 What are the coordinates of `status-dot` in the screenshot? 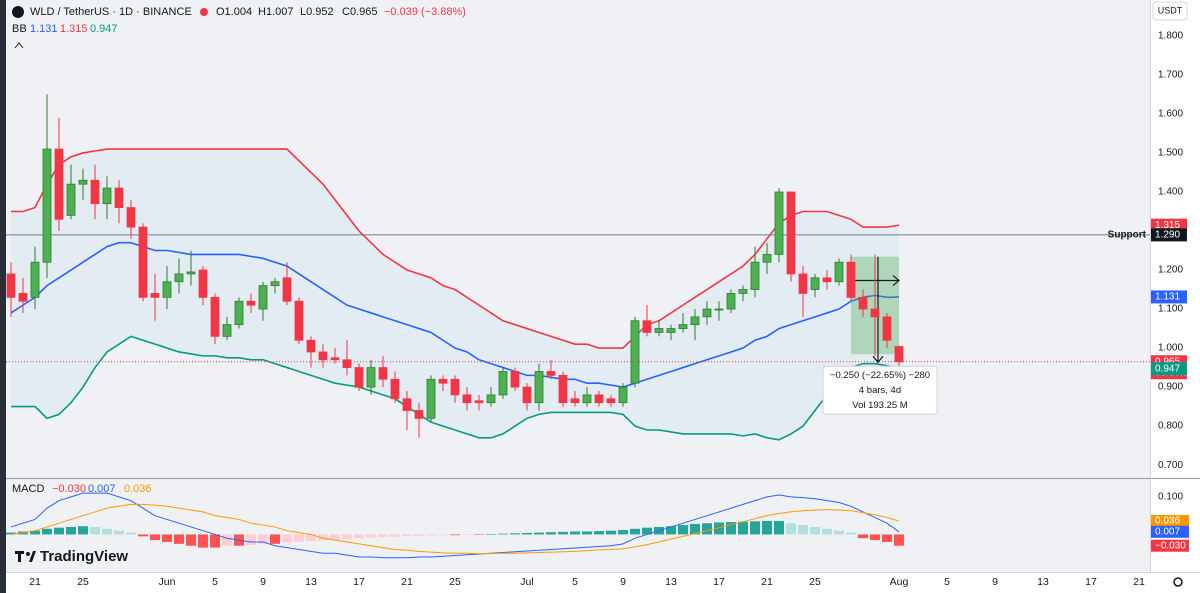 It's located at (204, 12).